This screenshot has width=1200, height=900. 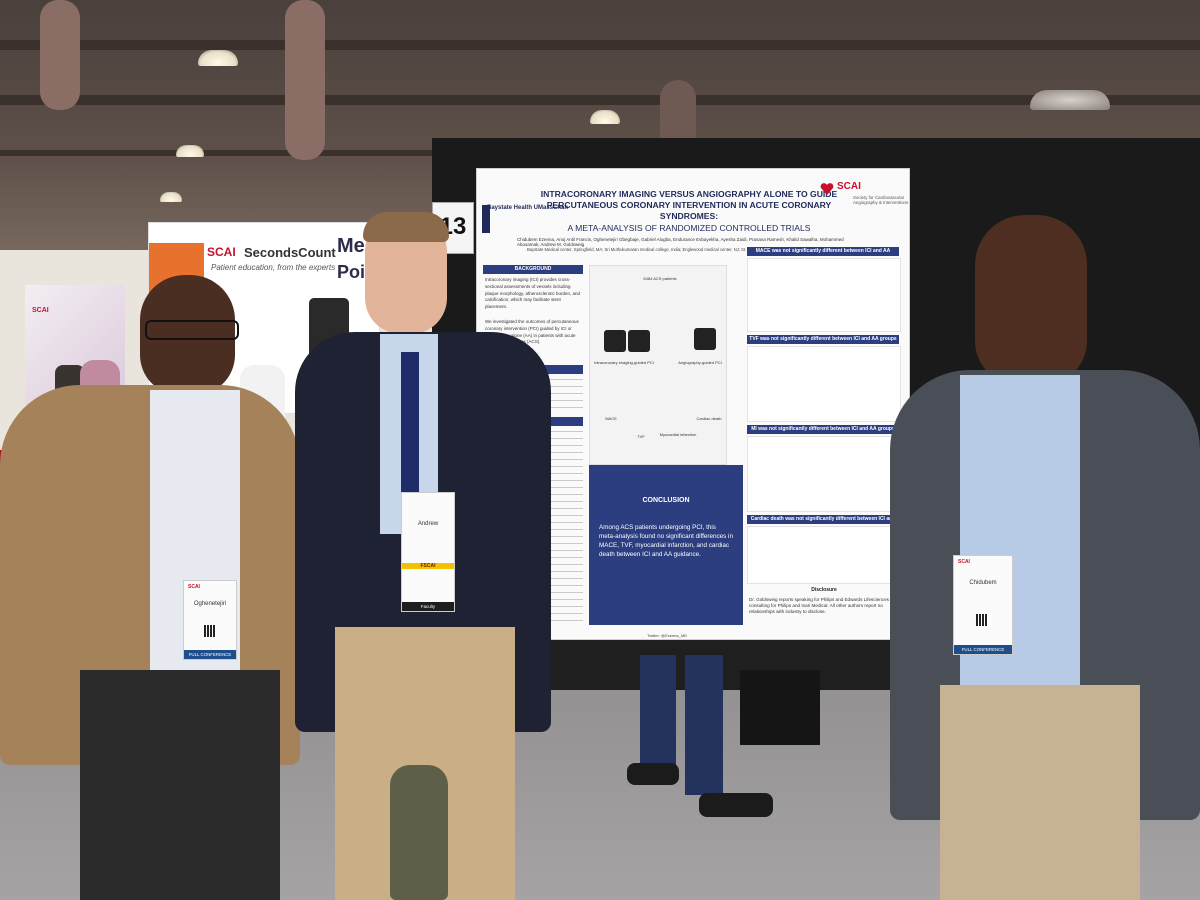 I want to click on diagram-tvf-label: TVF, so click(x=641, y=436).